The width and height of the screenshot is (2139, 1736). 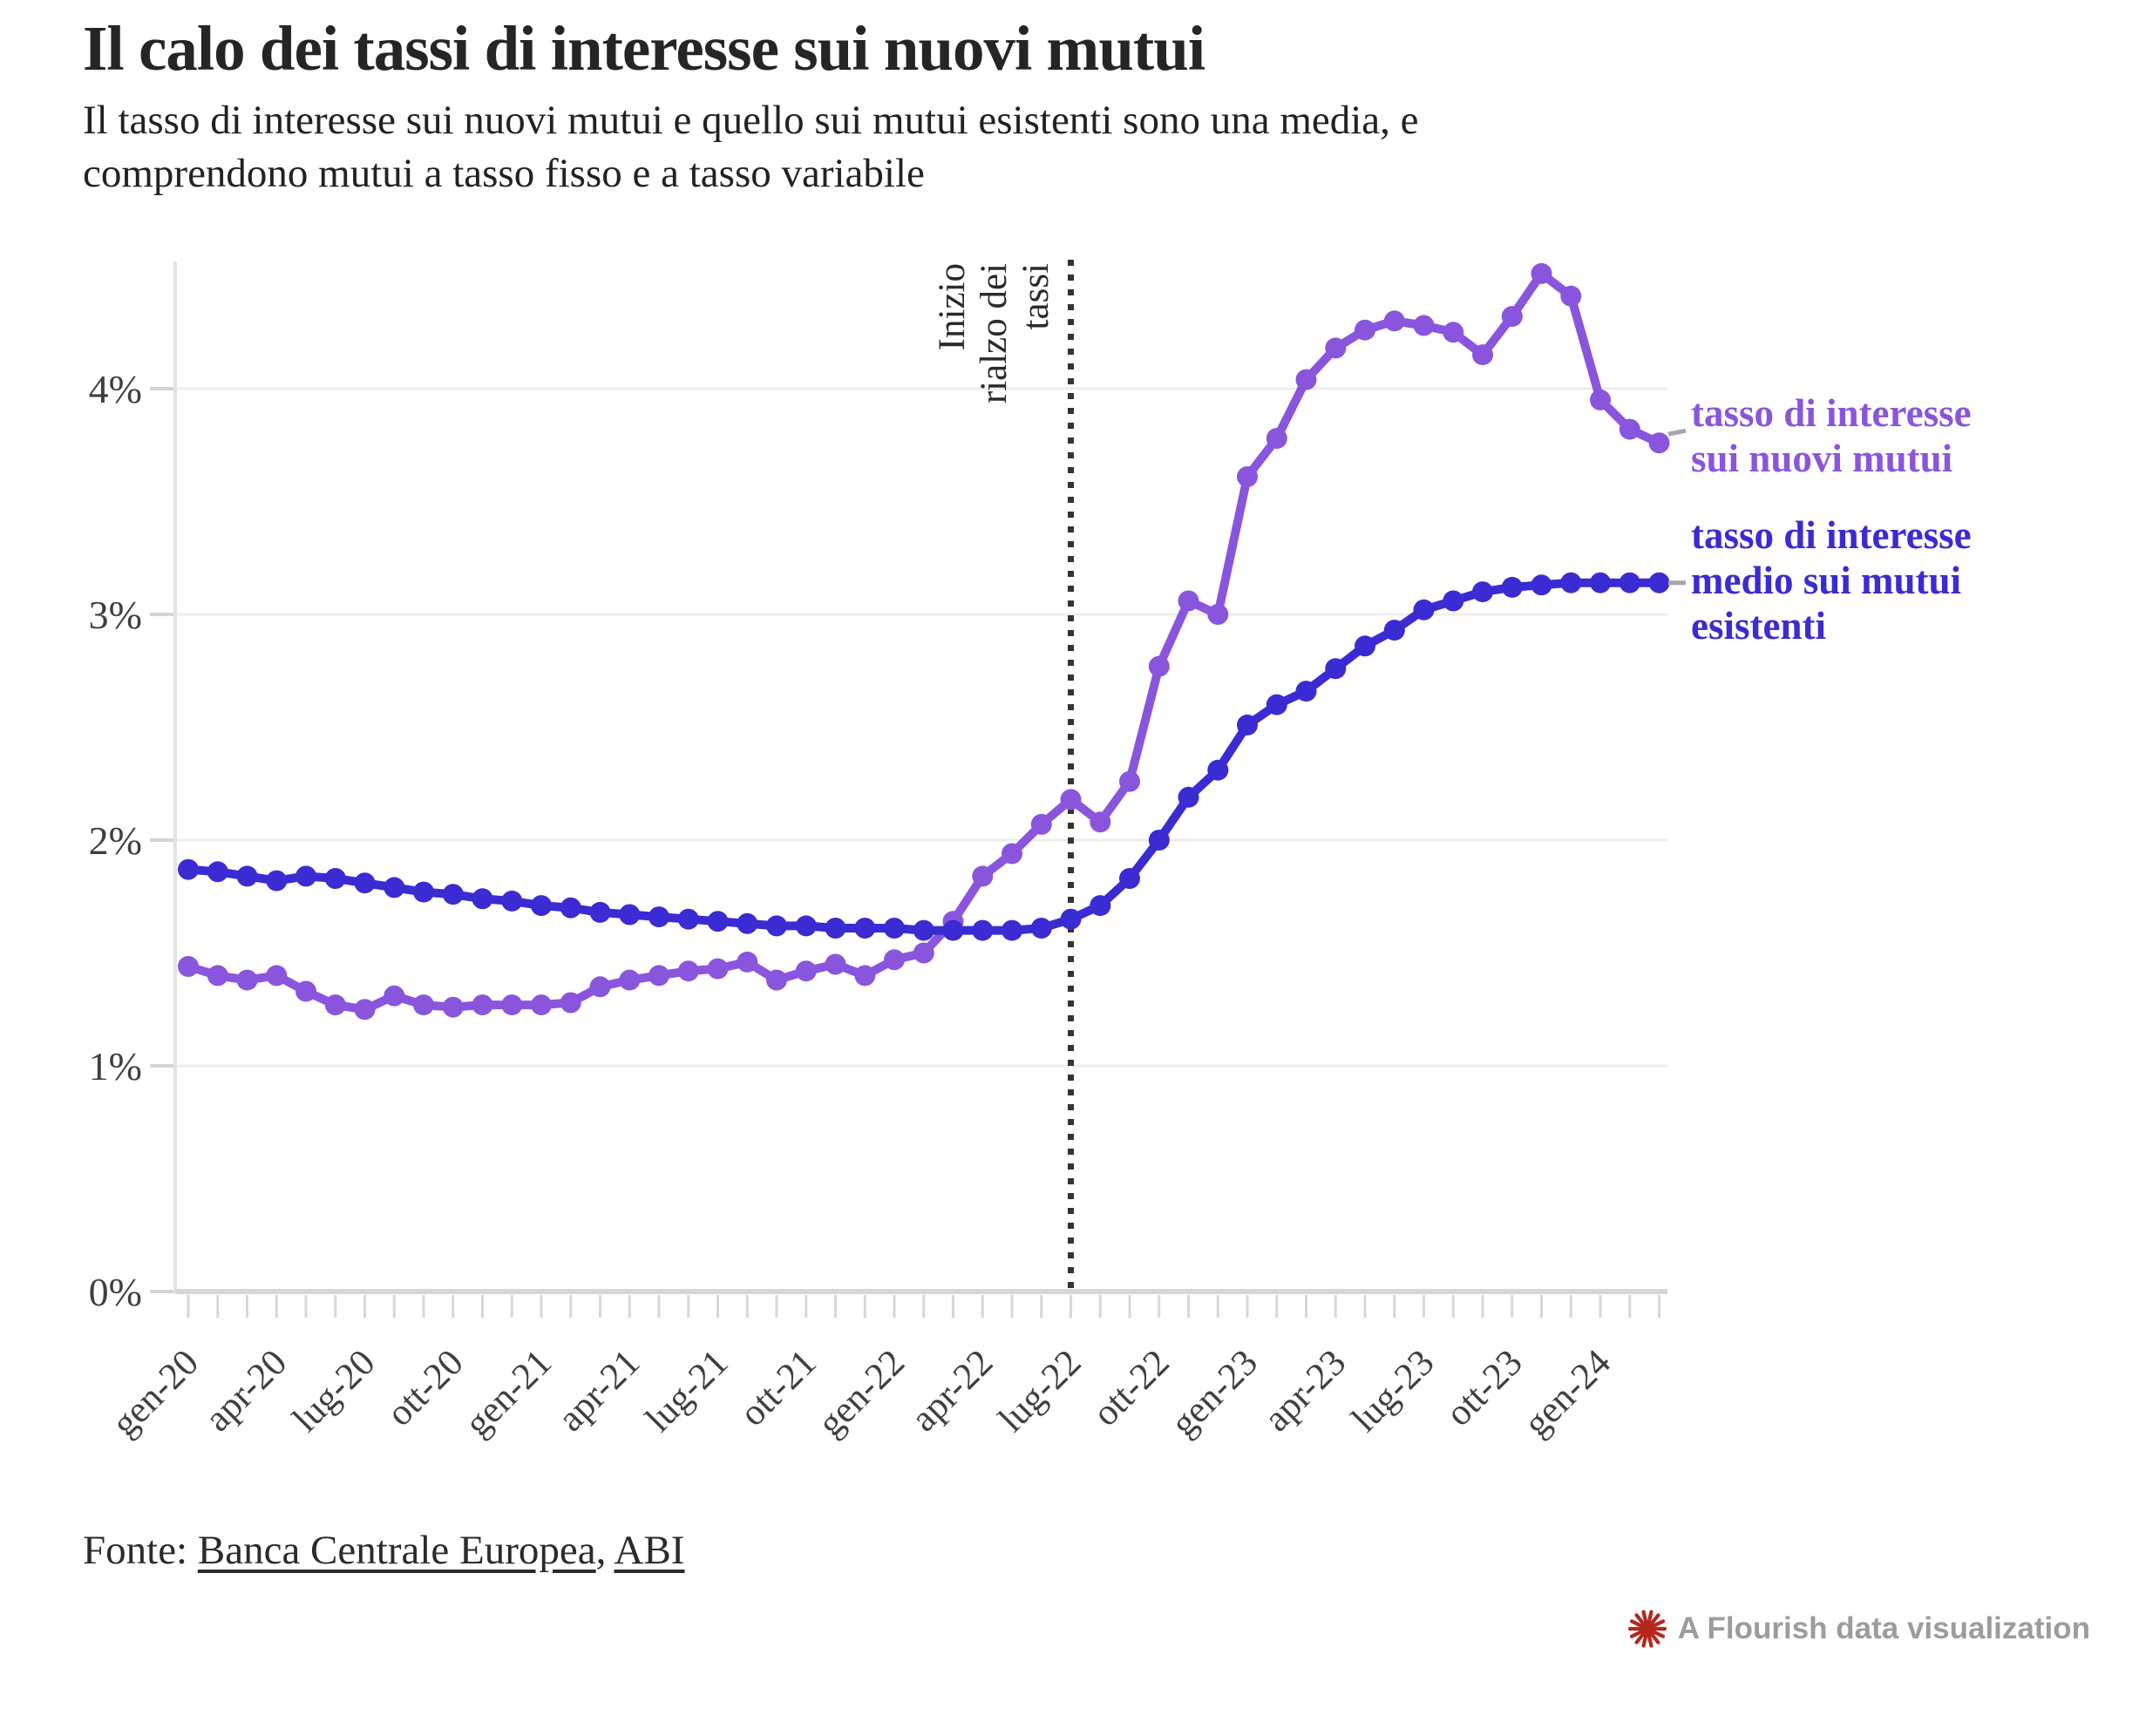 What do you see at coordinates (1858, 1629) in the screenshot?
I see `flourish-attribution: A Flourish data visualization` at bounding box center [1858, 1629].